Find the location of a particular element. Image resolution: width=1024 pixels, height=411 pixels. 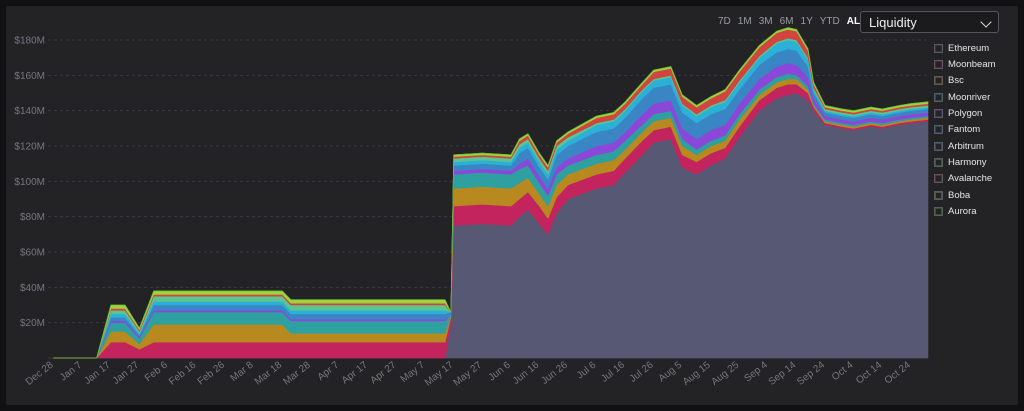

y-tick-label: $80M is located at coordinates (32, 217).